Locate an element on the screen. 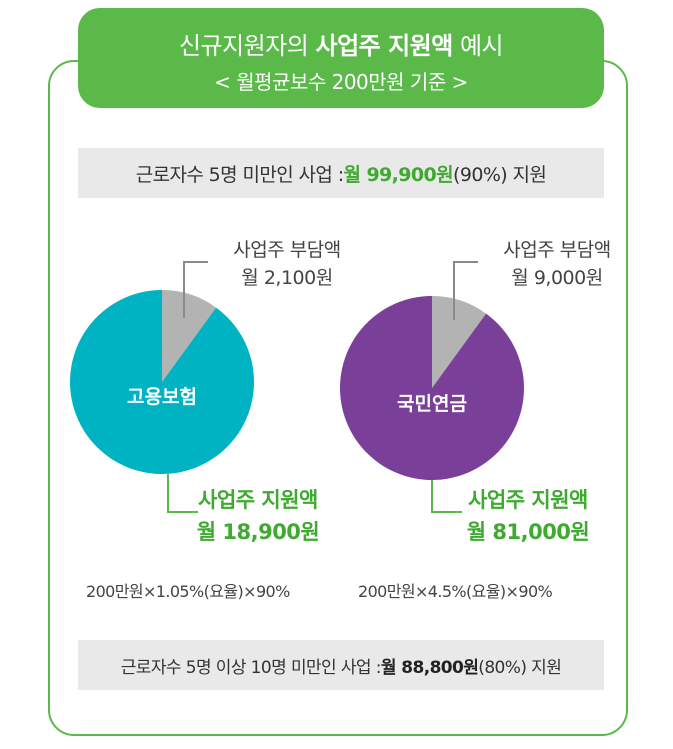 The height and width of the screenshot is (749, 673). pie-national-pension is located at coordinates (431, 388).